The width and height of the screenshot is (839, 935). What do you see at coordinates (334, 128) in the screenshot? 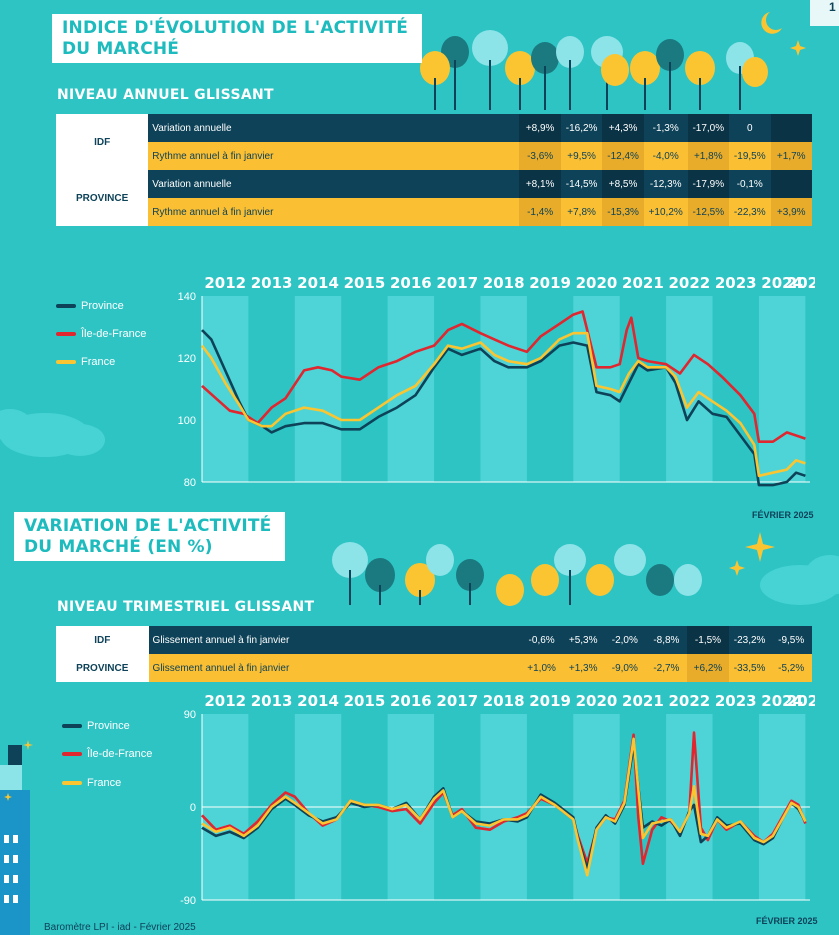
I see `row-label: Variation annuelle` at bounding box center [334, 128].